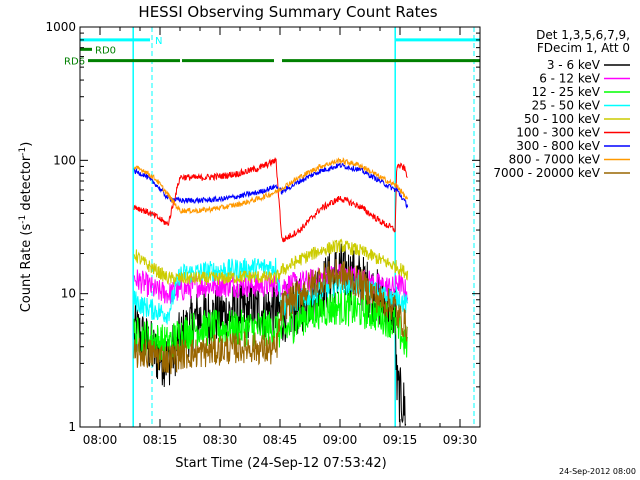 This screenshot has width=640, height=480. What do you see at coordinates (26, 185) in the screenshot?
I see `y-axis-label-mid: detector` at bounding box center [26, 185].